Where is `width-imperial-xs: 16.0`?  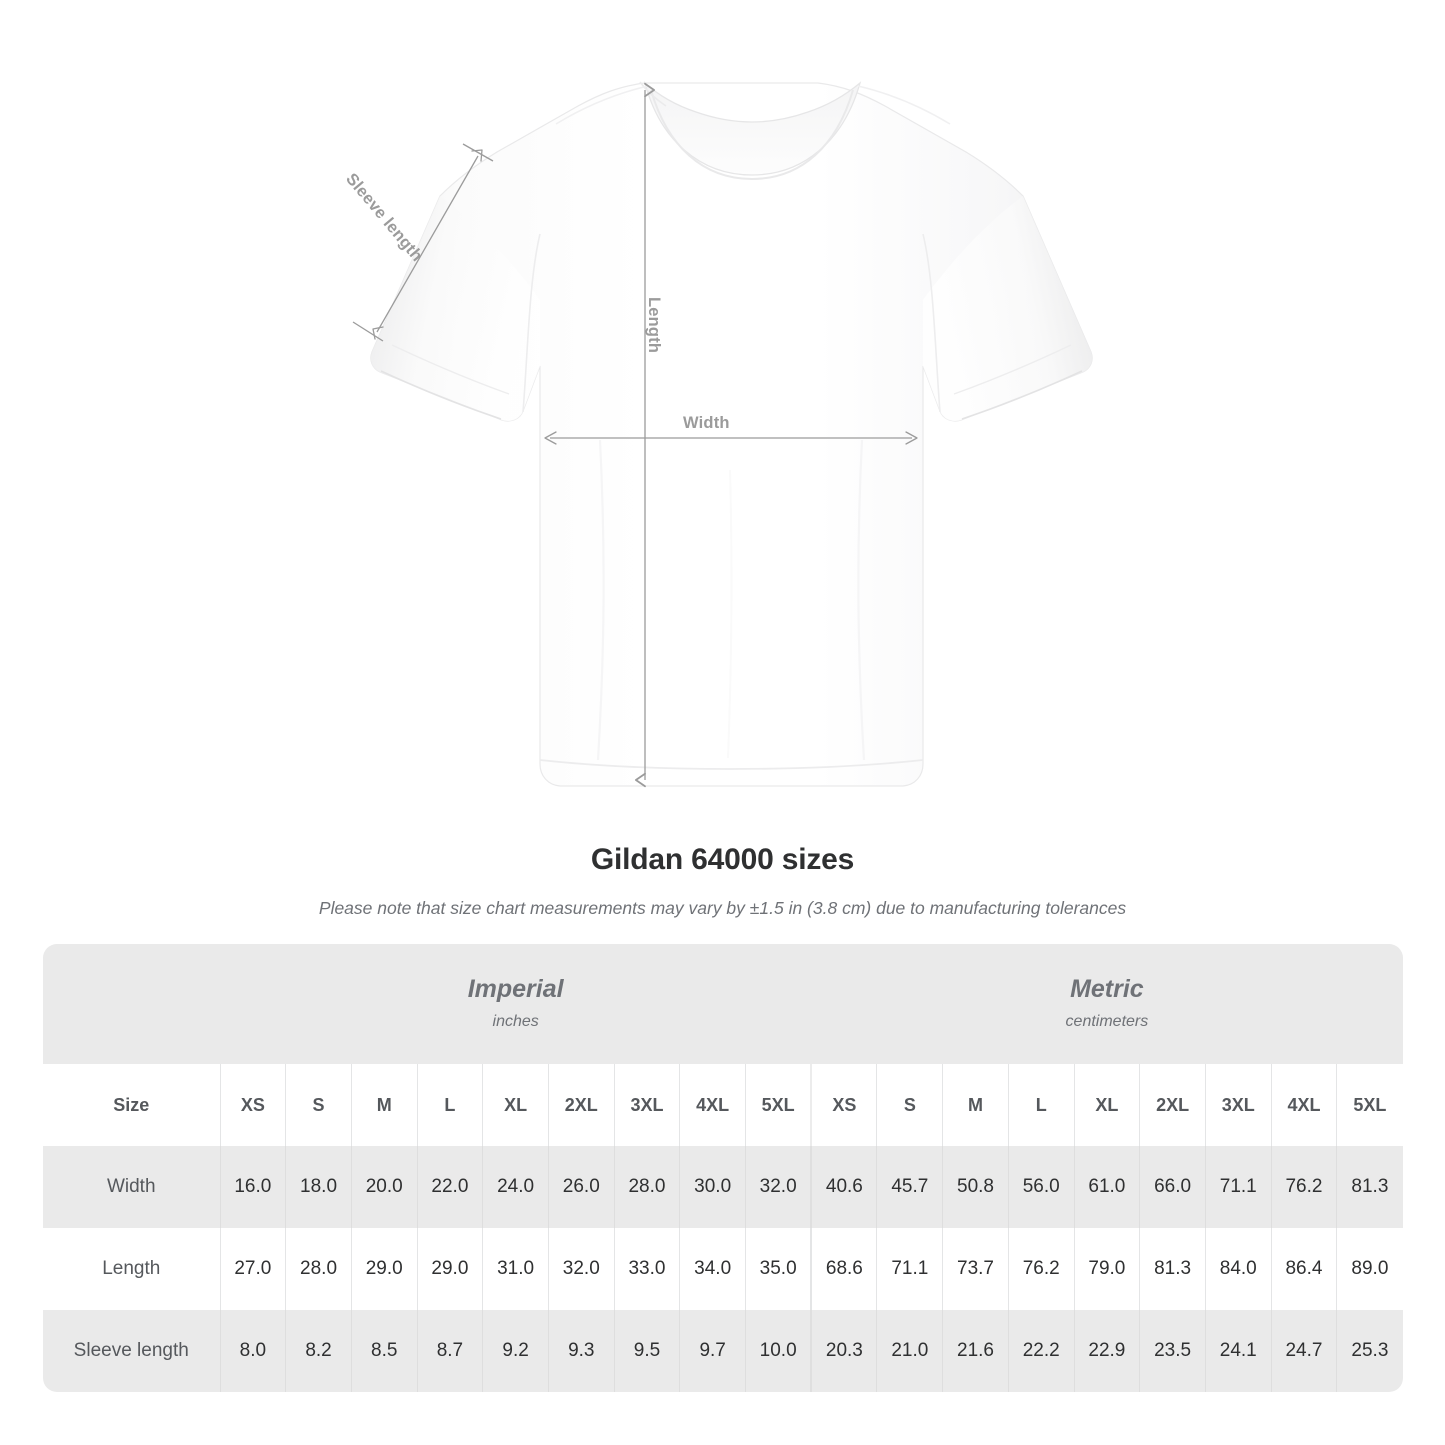
width-imperial-xs: 16.0 is located at coordinates (252, 1187).